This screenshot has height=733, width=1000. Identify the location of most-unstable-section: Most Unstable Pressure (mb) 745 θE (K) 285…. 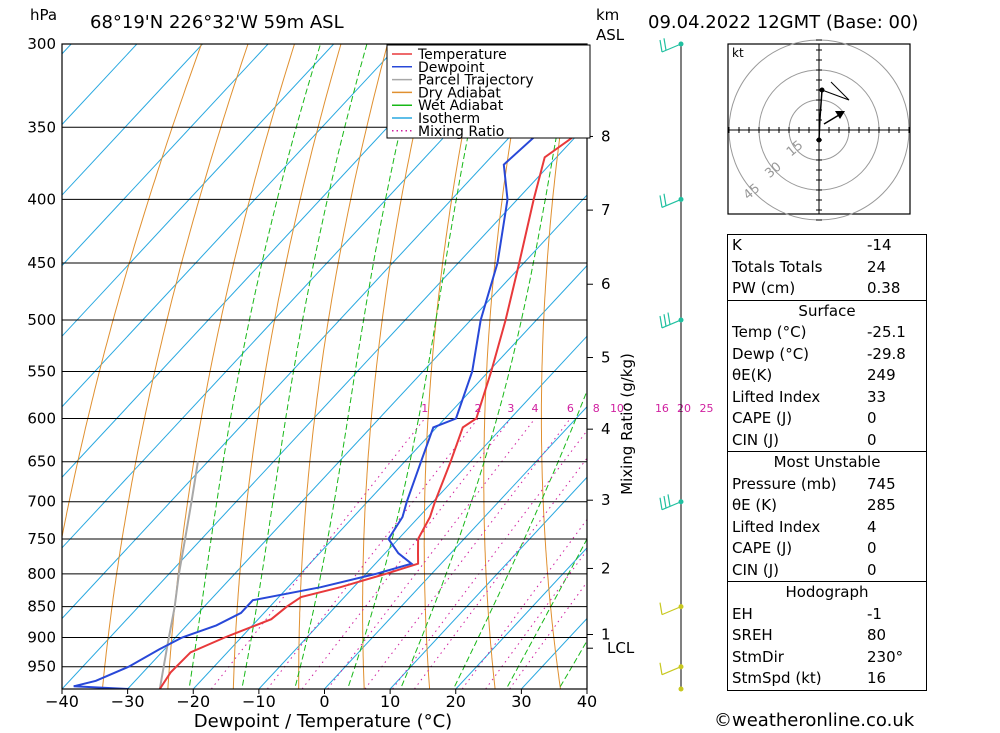
(827, 516).